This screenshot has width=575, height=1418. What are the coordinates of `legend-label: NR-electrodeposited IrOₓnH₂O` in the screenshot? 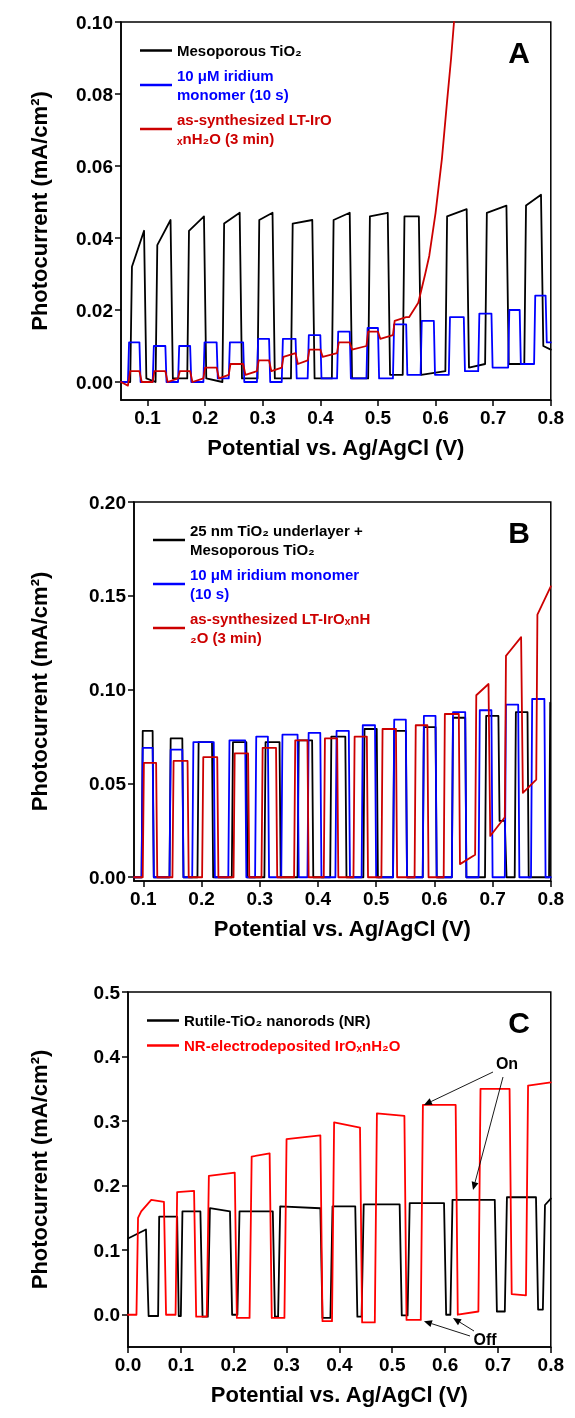 It's located at (292, 1045).